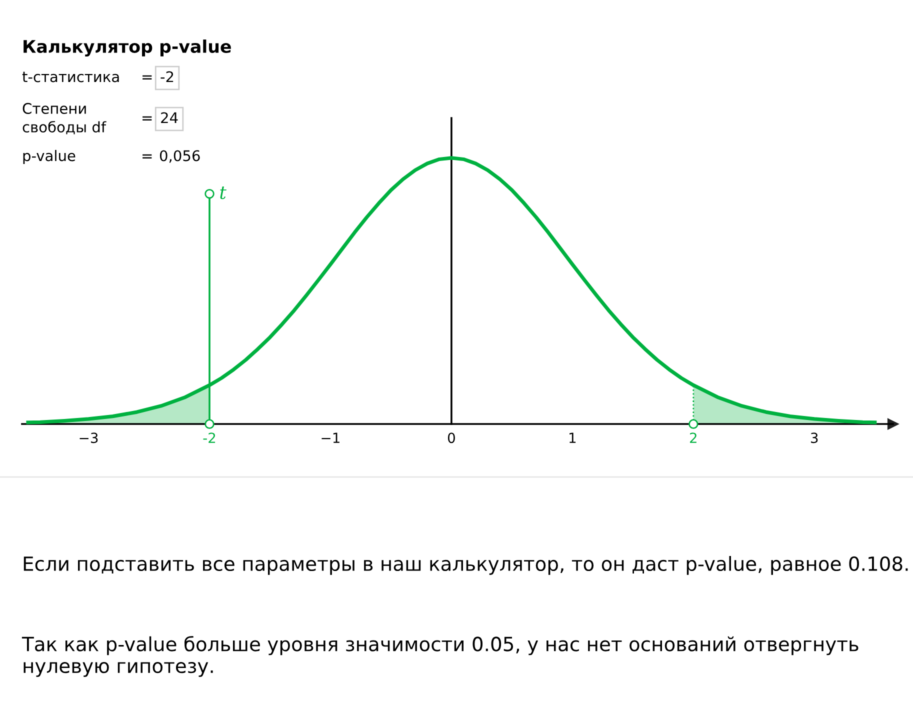 Image resolution: width=913 pixels, height=722 pixels. I want to click on text: Так как p-value больше уровня значимости 0.05, у нас нет оснований отвергнуть нулевую гипотезу., so click(440, 656).